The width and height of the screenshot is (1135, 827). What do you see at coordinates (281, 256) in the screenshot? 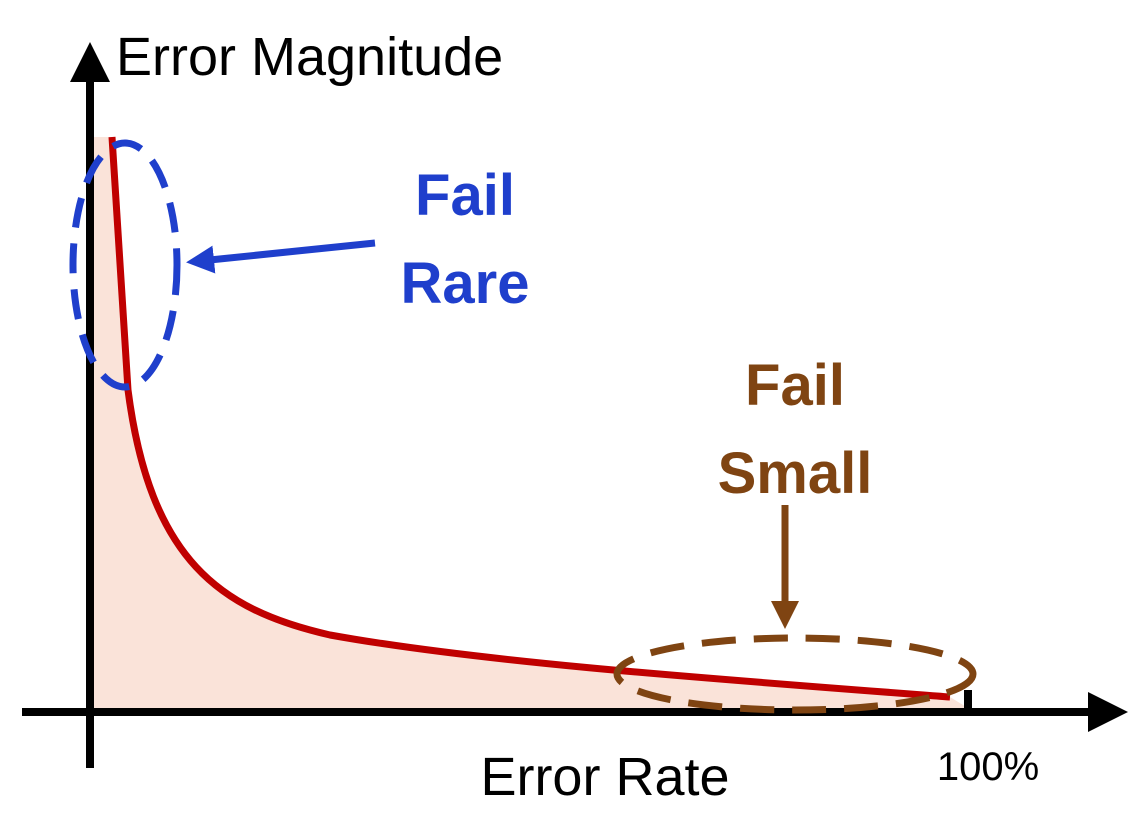
I see `rare-arrow` at bounding box center [281, 256].